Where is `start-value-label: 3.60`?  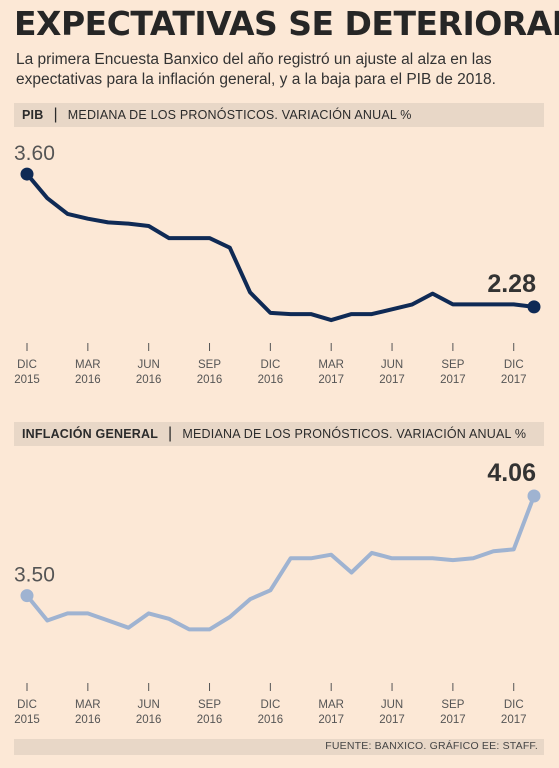
start-value-label: 3.60 is located at coordinates (34, 153).